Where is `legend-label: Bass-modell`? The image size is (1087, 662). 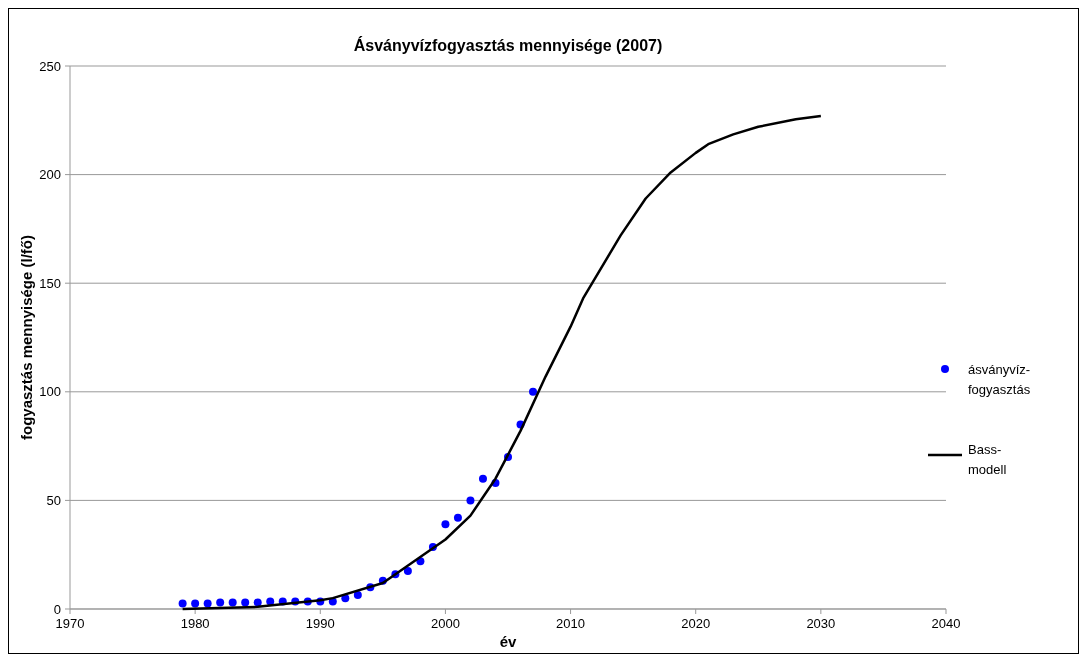 legend-label: Bass-modell is located at coordinates (987, 459).